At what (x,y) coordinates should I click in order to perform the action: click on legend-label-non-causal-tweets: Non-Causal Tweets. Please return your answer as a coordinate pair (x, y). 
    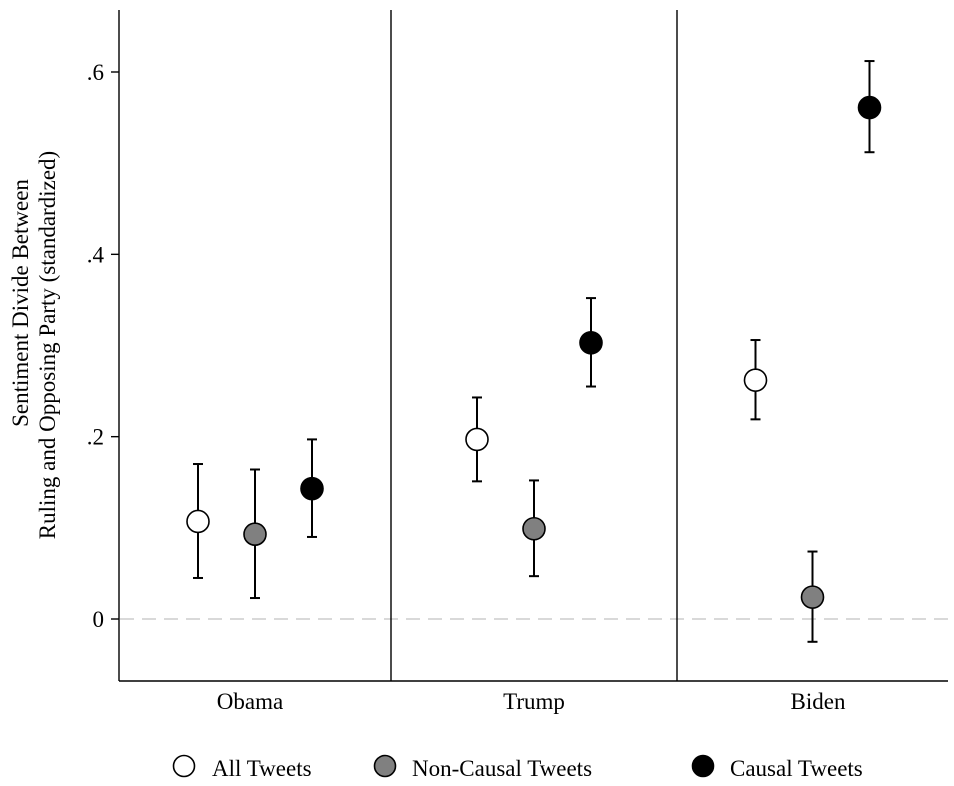
    Looking at the image, I should click on (502, 768).